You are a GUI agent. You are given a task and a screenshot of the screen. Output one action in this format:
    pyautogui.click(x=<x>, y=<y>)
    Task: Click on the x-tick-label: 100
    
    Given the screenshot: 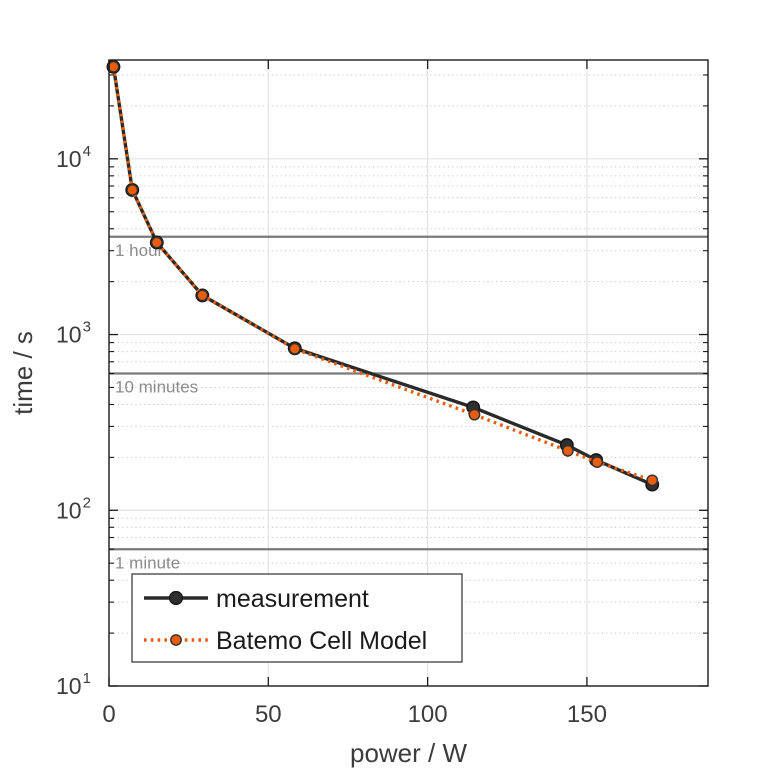 What is the action you would take?
    pyautogui.click(x=428, y=714)
    